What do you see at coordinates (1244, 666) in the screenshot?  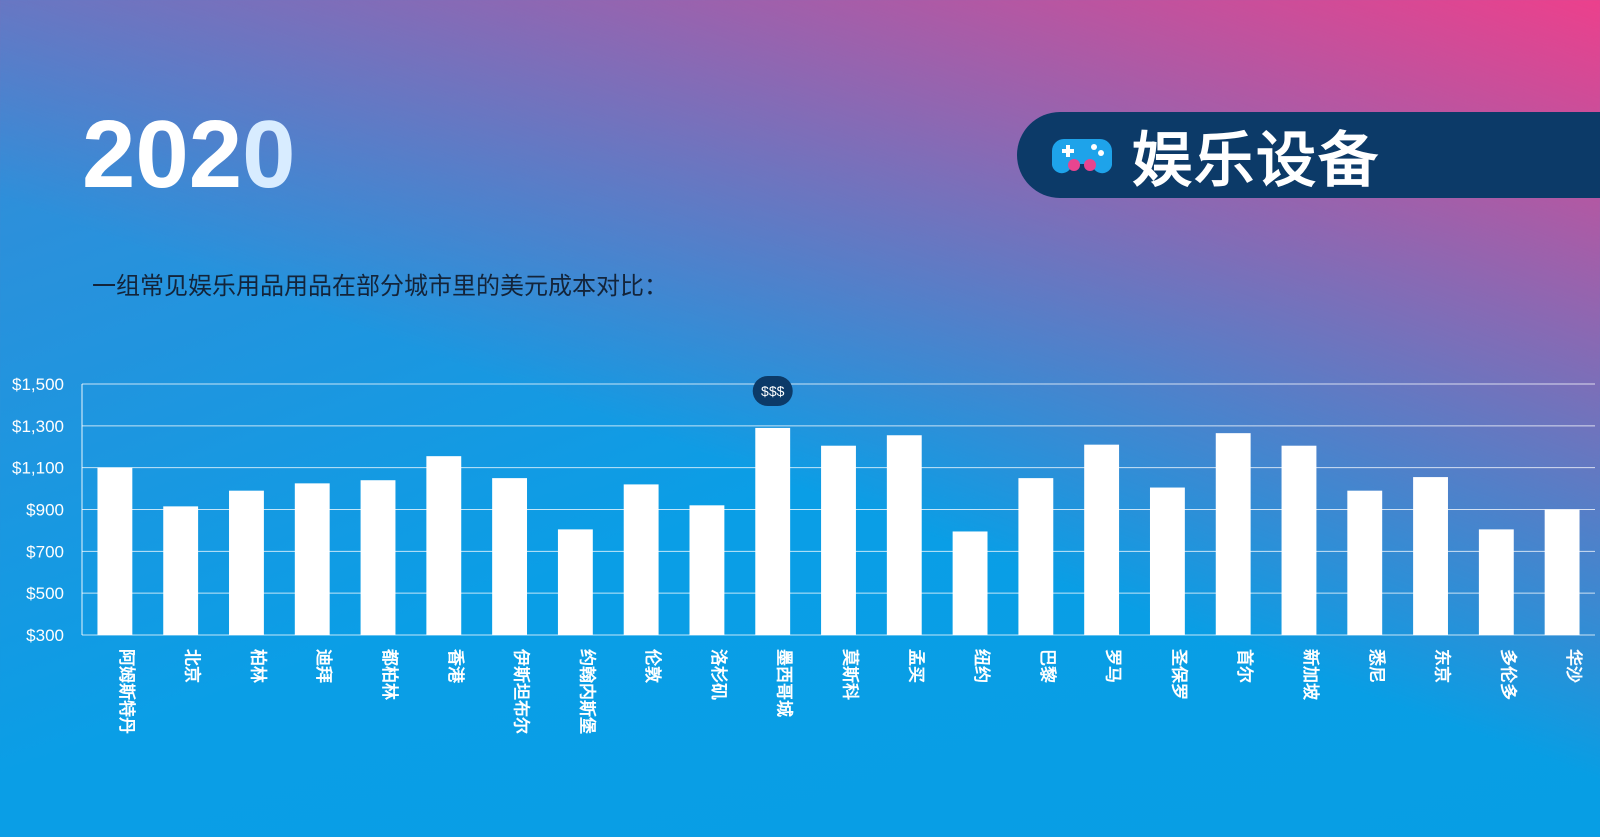 I see `x-tick-label: 首尔` at bounding box center [1244, 666].